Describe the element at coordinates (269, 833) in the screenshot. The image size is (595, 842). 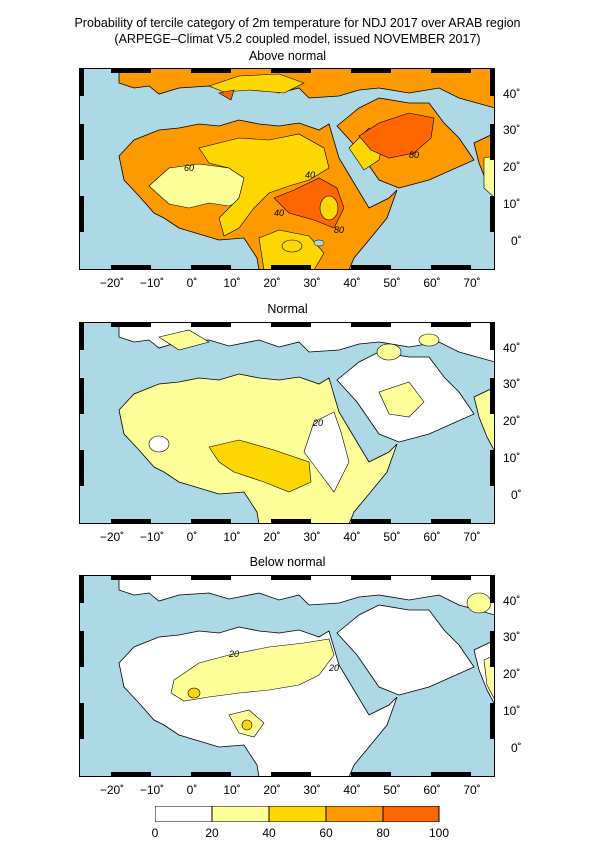
I see `legend-label: 40` at that location.